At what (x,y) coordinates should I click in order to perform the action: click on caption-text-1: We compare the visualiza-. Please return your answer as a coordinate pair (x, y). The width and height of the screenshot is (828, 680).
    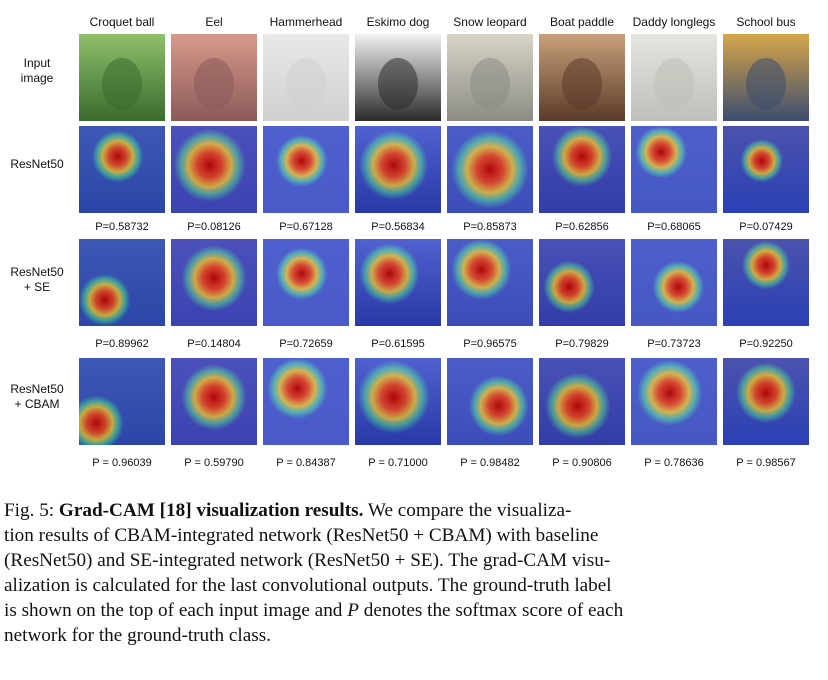
    Looking at the image, I should click on (467, 510).